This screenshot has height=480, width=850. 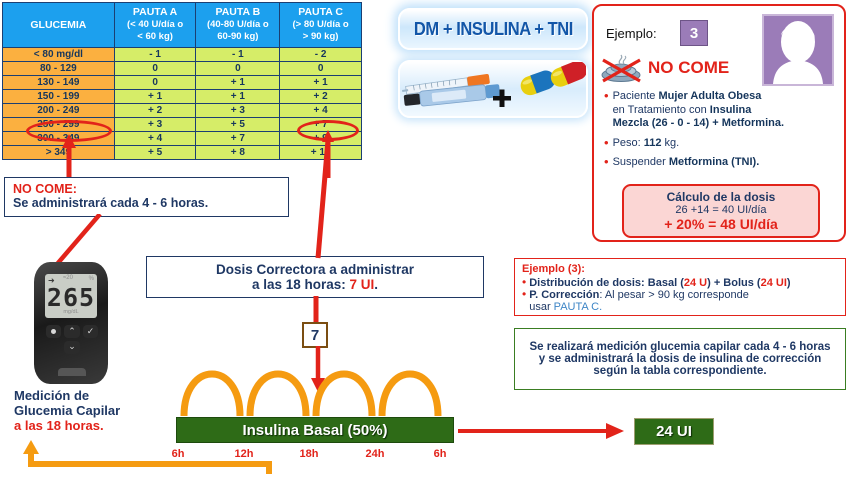 What do you see at coordinates (318, 369) in the screenshot?
I see `red-arrow-seven-to-curve` at bounding box center [318, 369].